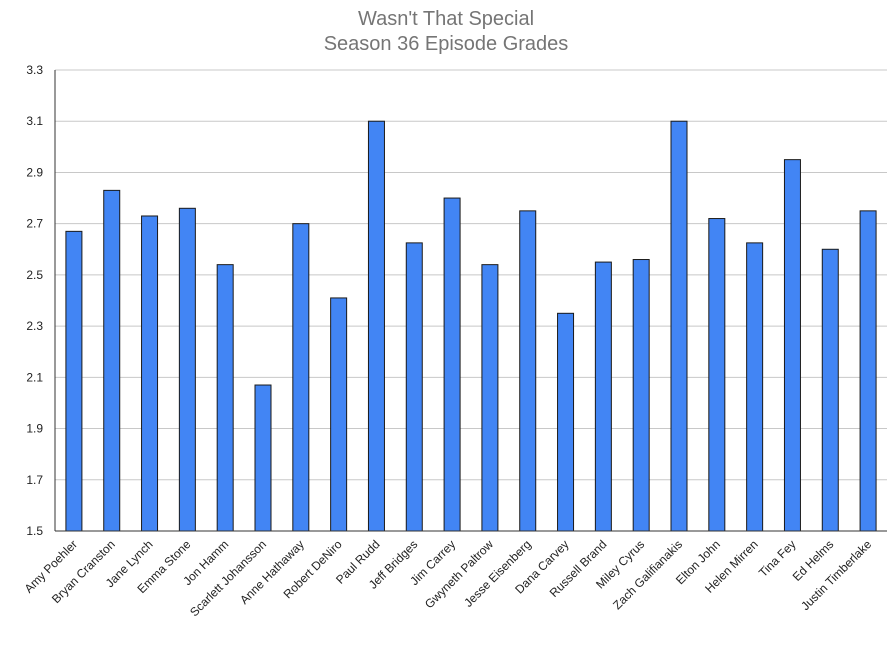 This screenshot has height=649, width=894. Describe the element at coordinates (34, 531) in the screenshot. I see `y-tick-label: 1.5` at that location.